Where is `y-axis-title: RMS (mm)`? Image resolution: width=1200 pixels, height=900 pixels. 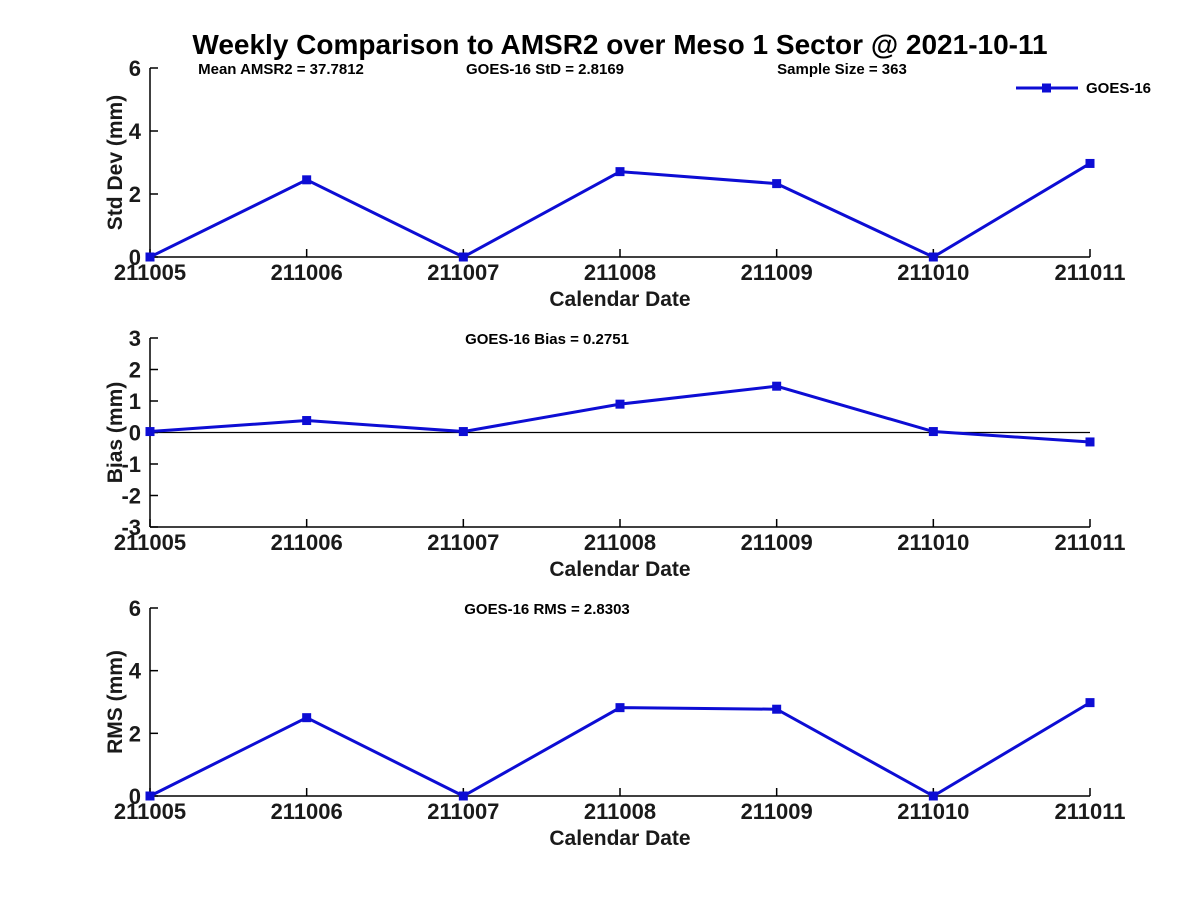
y-axis-title: RMS (mm) is located at coordinates (115, 702).